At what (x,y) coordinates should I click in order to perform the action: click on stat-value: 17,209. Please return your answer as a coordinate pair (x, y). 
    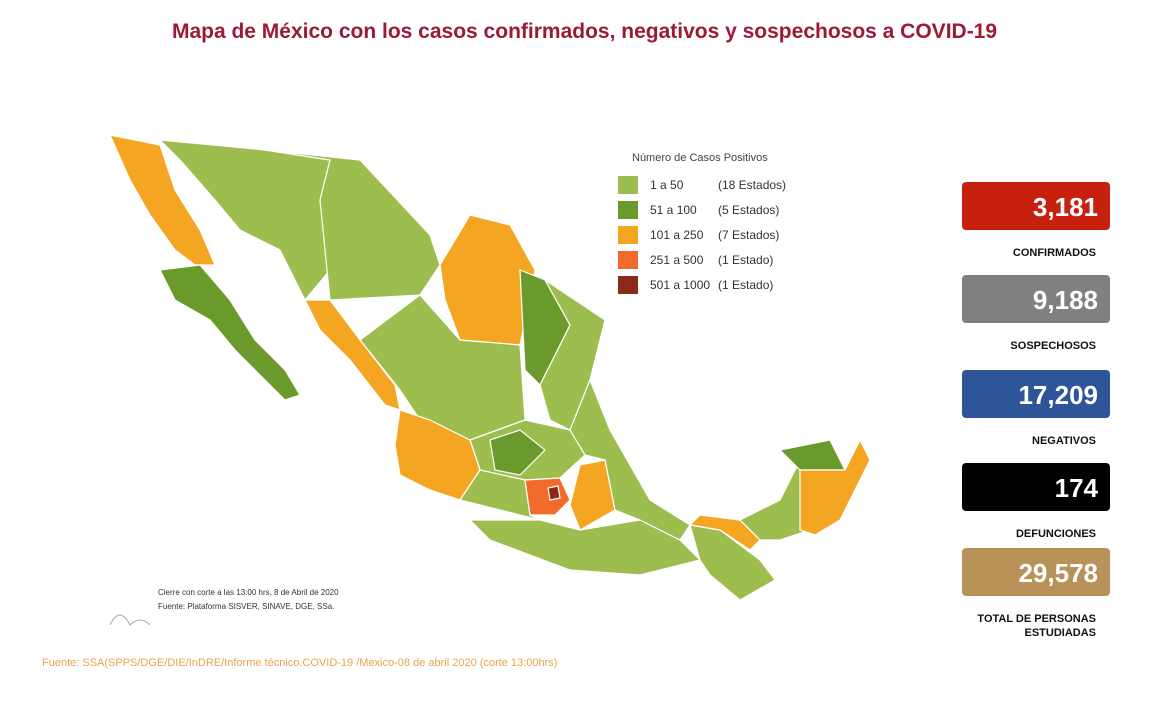
    Looking at the image, I should click on (1036, 394).